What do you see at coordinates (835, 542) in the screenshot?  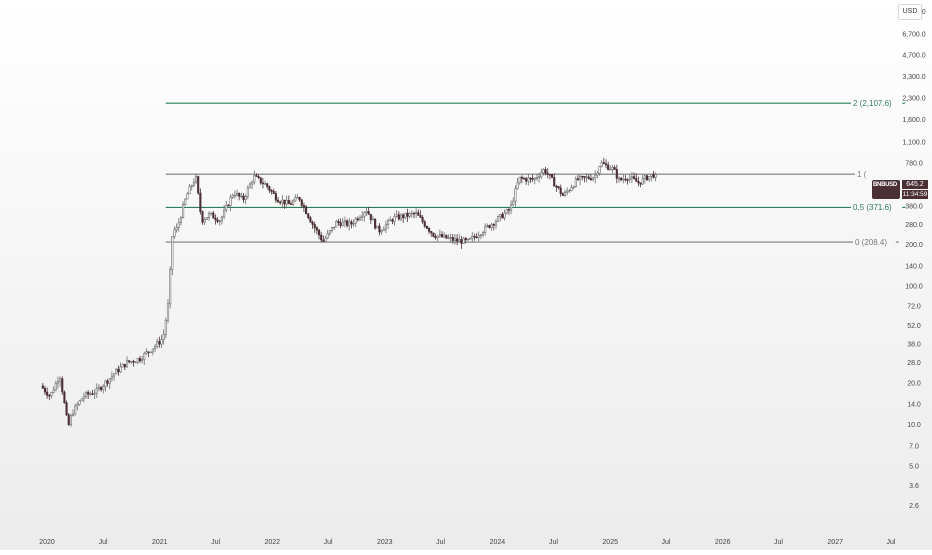 I see `x-tick-label: 2027` at bounding box center [835, 542].